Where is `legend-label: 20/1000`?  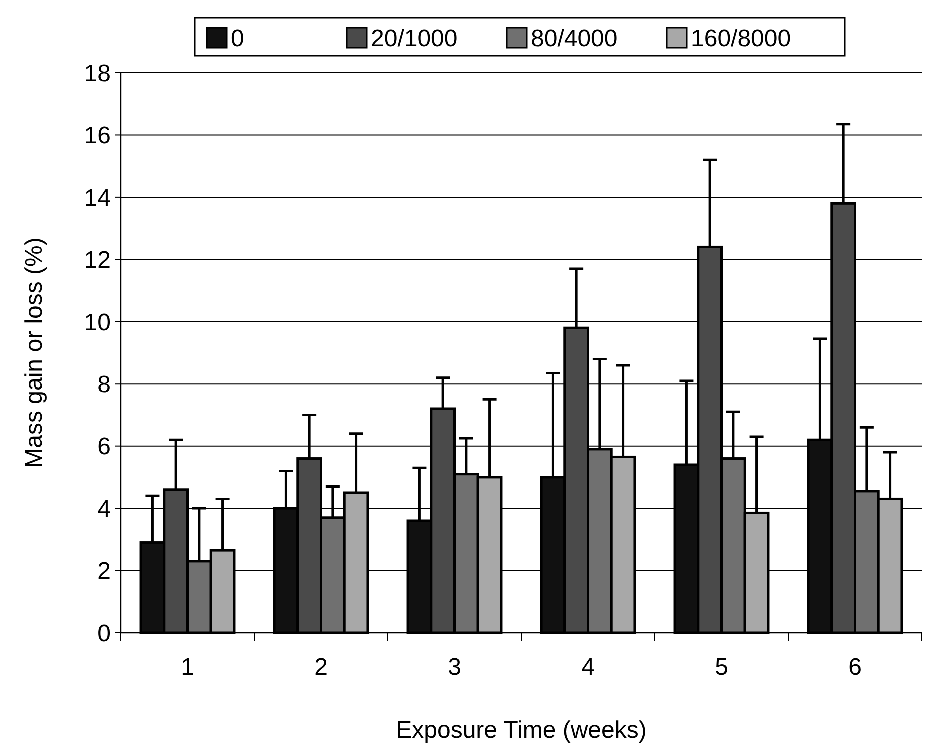 legend-label: 20/1000 is located at coordinates (414, 38).